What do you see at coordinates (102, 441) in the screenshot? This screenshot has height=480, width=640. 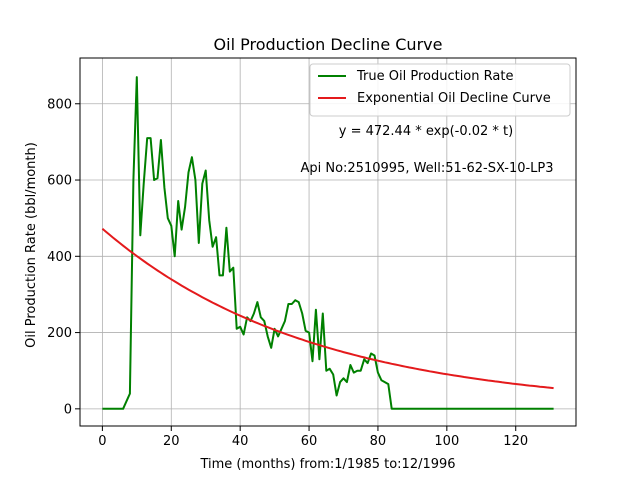 I see `x-tick-label: 0` at bounding box center [102, 441].